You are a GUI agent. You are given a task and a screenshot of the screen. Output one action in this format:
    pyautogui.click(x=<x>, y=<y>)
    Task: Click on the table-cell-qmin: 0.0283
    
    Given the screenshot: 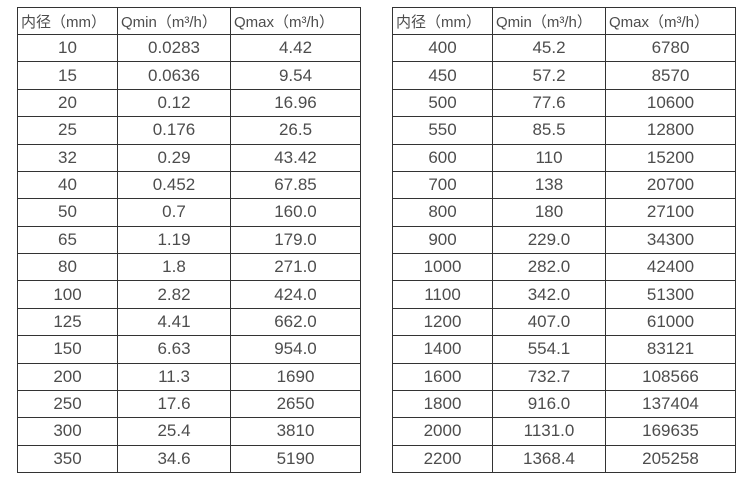 What is the action you would take?
    pyautogui.click(x=174, y=48)
    